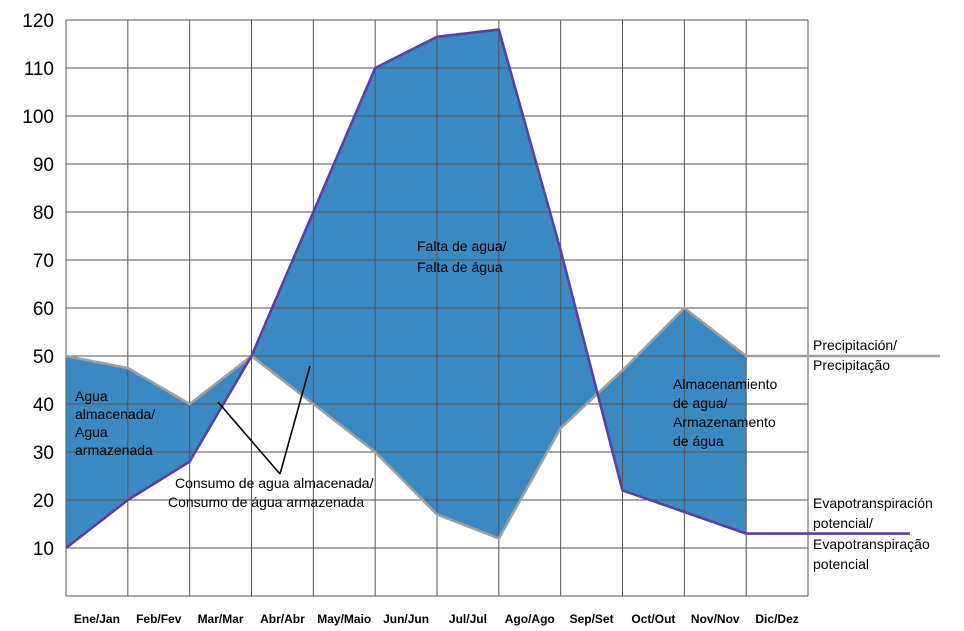  What do you see at coordinates (43, 165) in the screenshot?
I see `y-tick-label-8: 90` at bounding box center [43, 165].